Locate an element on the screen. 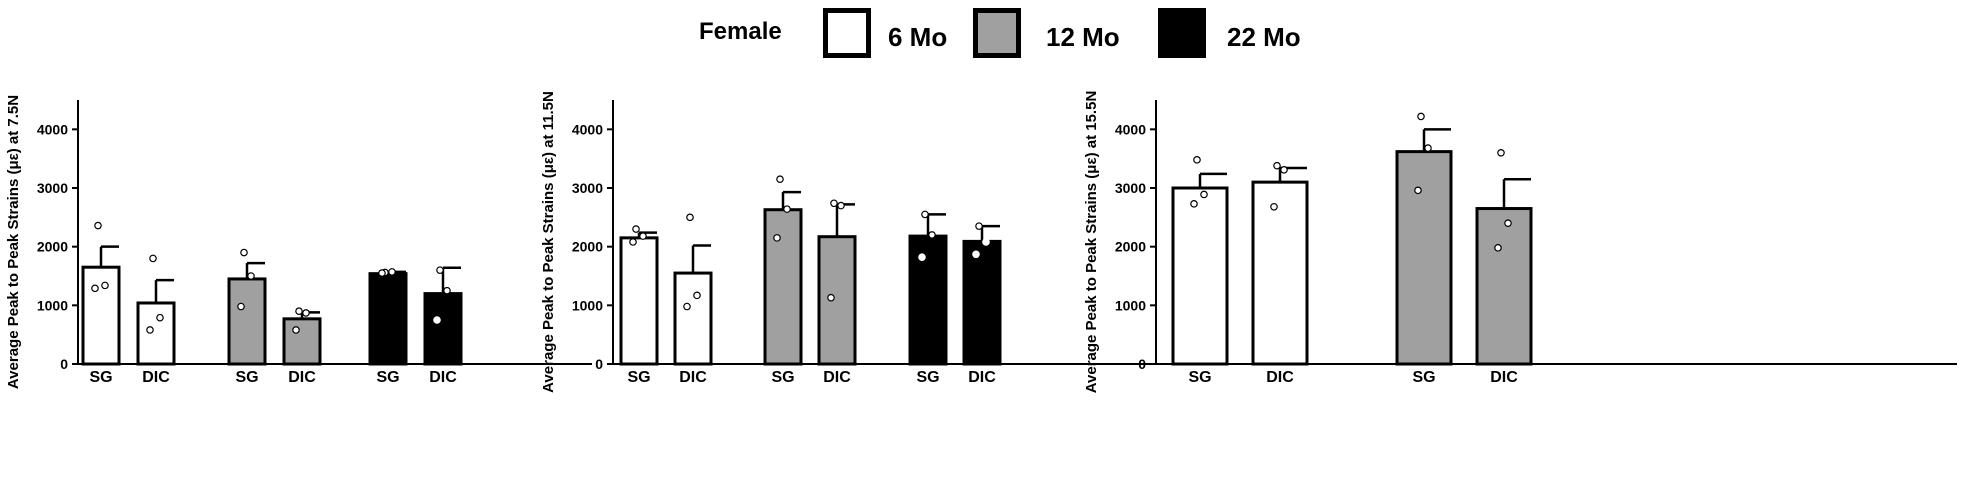  legend-label-6mo: 6 Mo is located at coordinates (918, 37).